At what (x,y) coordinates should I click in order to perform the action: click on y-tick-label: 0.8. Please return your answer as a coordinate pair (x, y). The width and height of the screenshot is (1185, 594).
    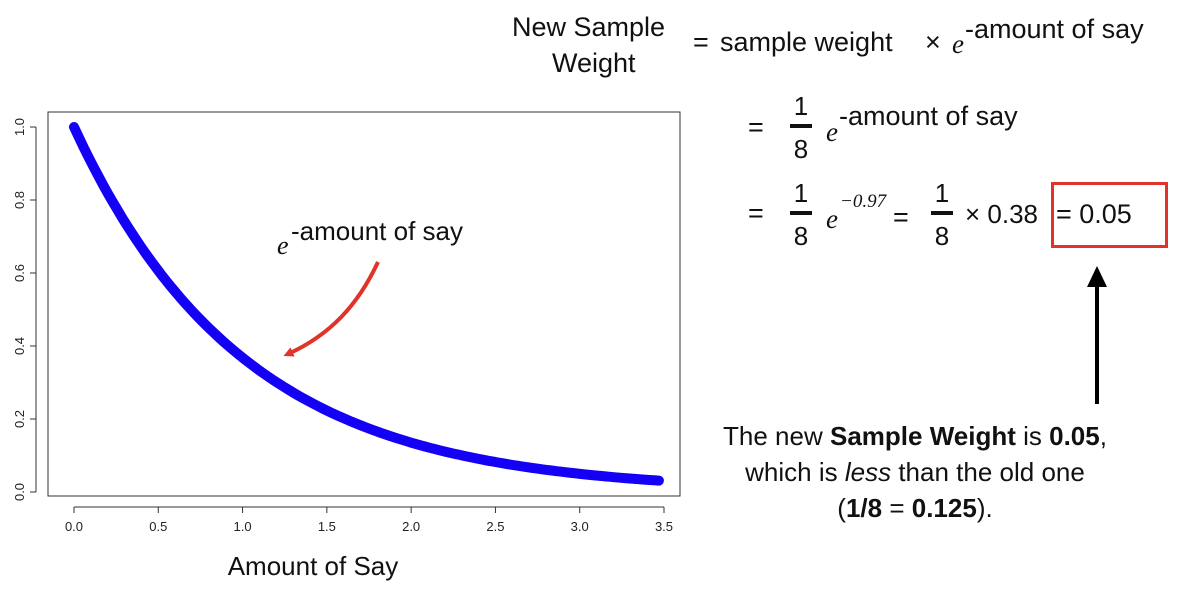
    Looking at the image, I should click on (19, 200).